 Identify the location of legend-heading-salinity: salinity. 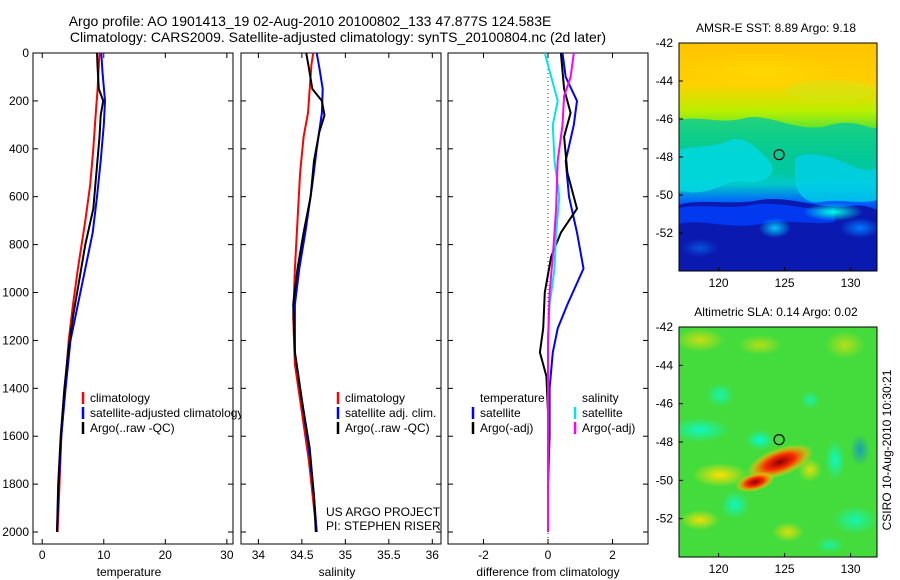
(600, 398).